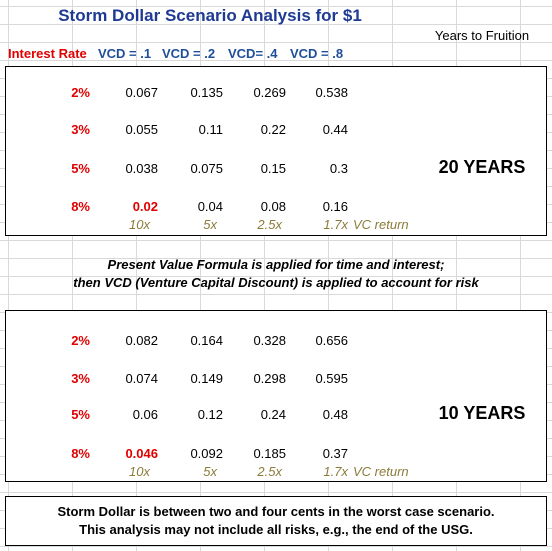 Image resolution: width=552 pixels, height=551 pixels. Describe the element at coordinates (210, 206) in the screenshot. I see `value-cell: 0.04` at that location.